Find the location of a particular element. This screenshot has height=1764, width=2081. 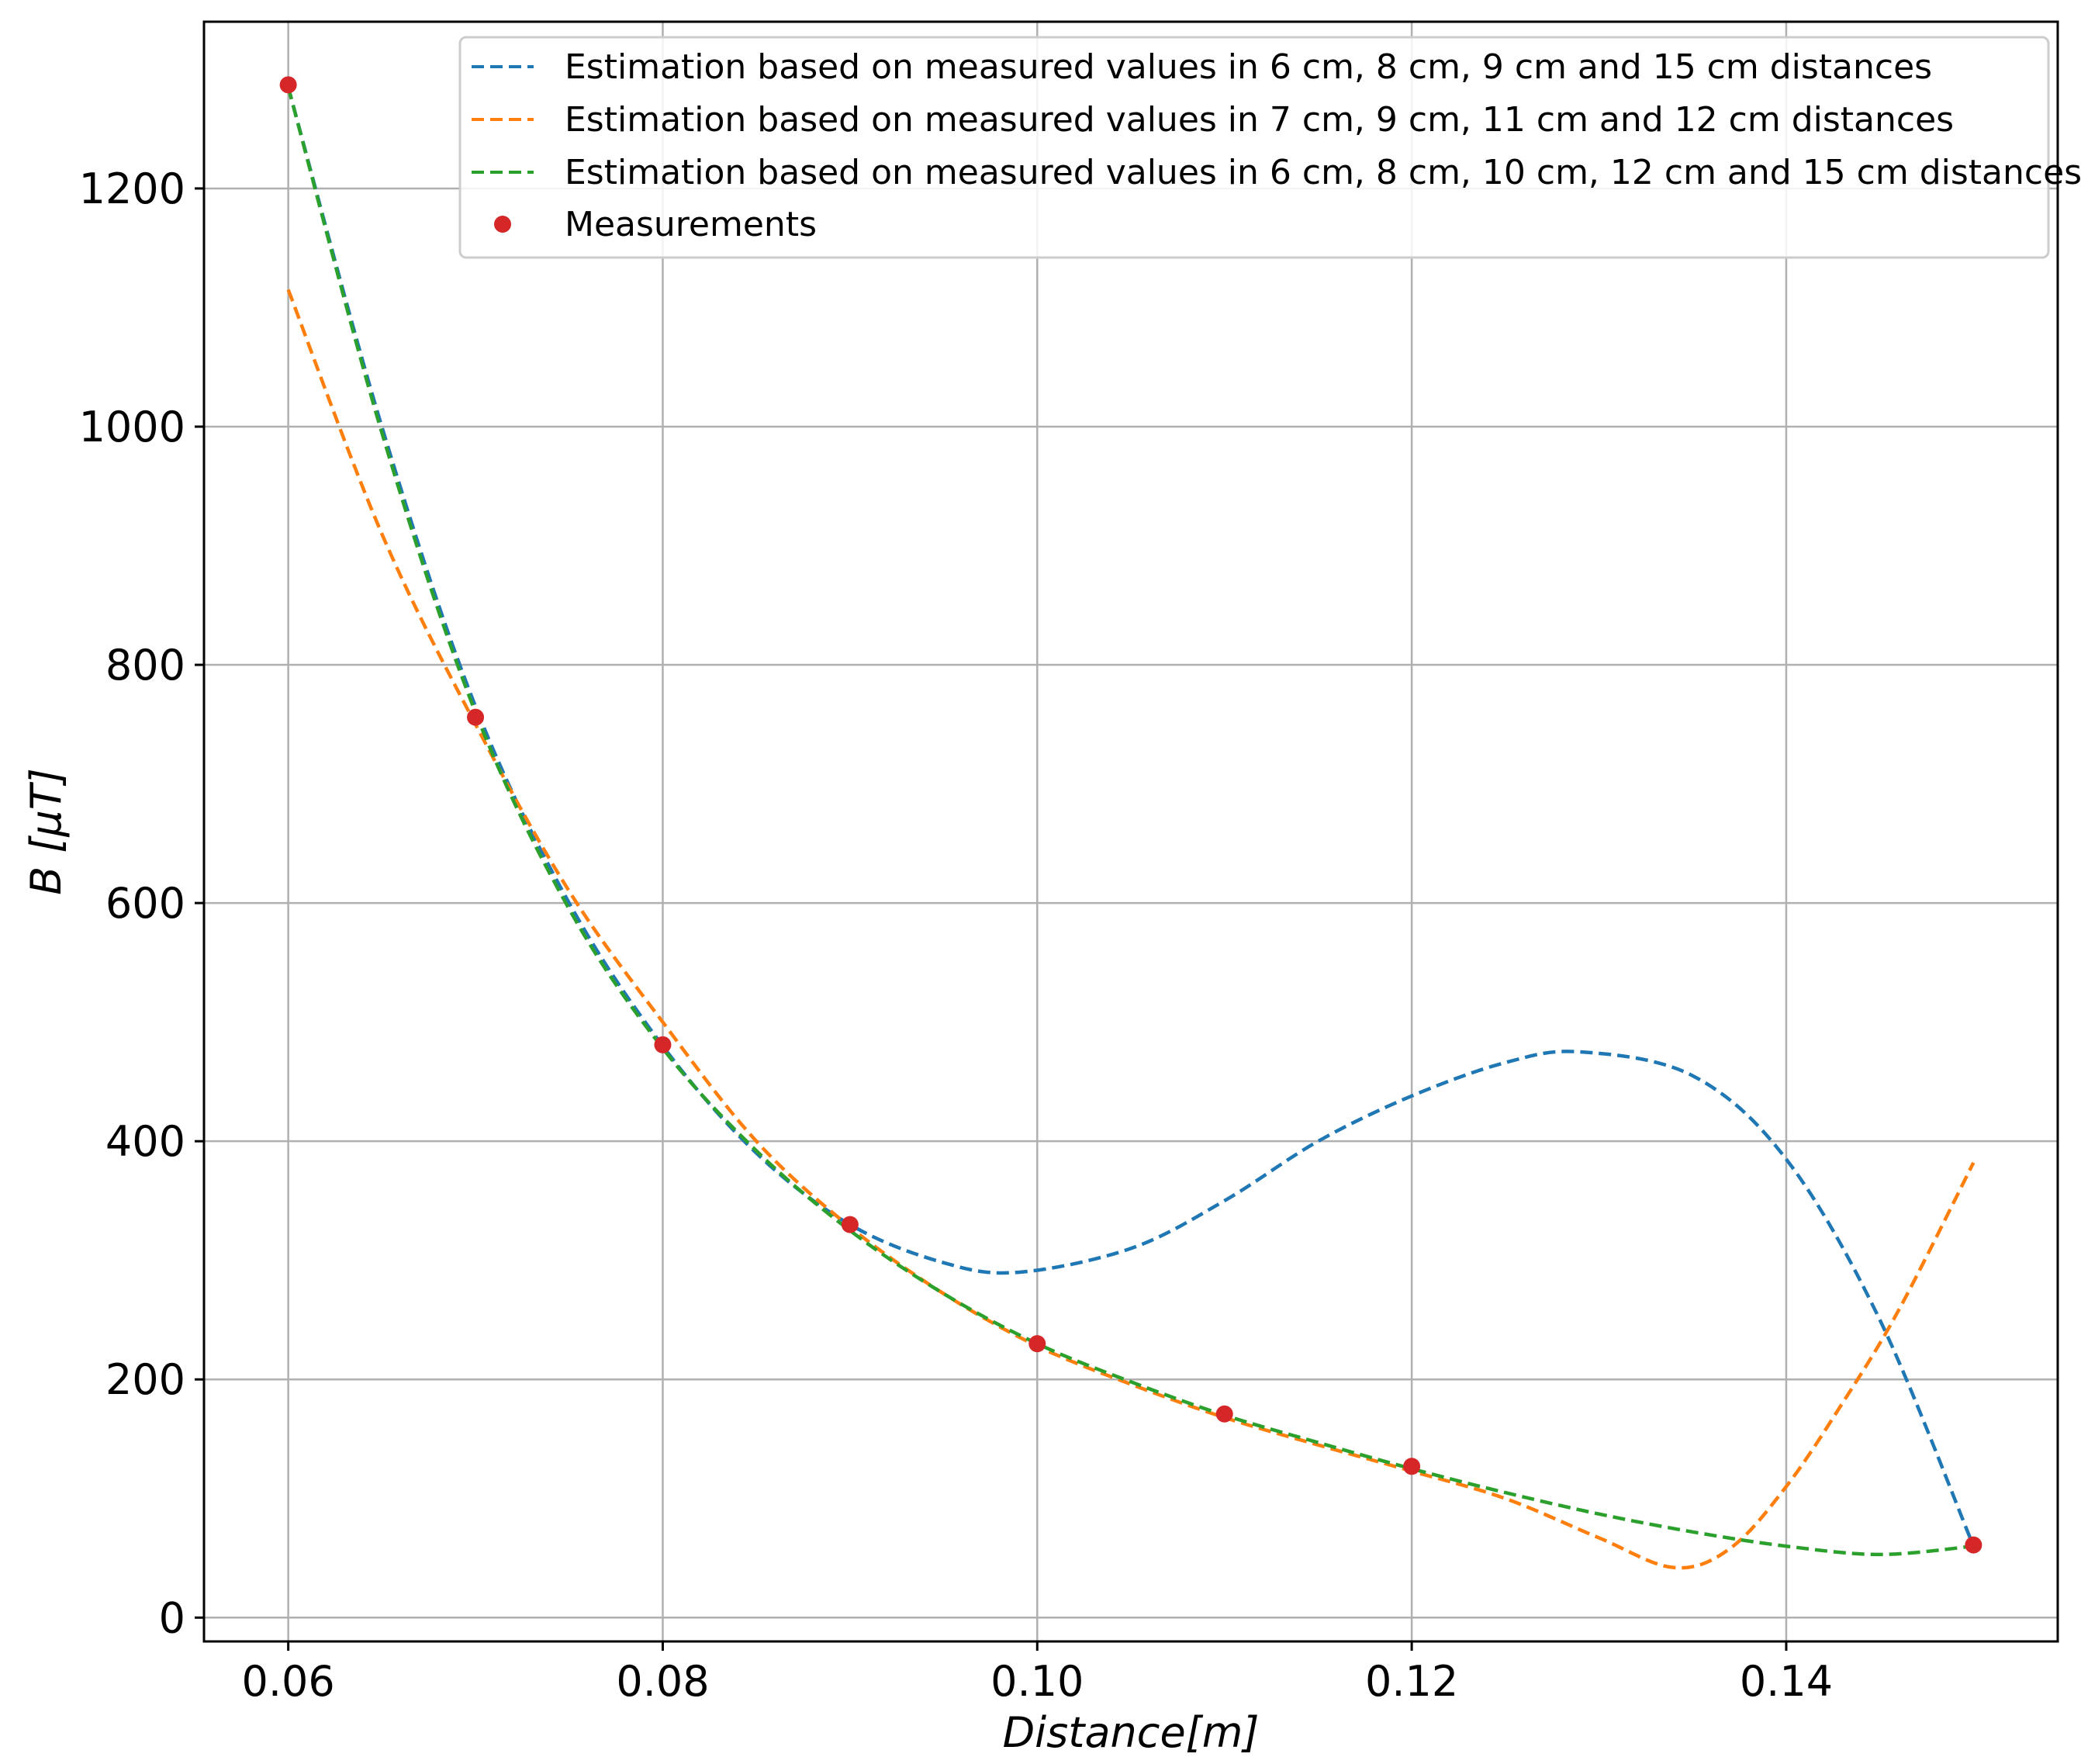

y-tick-label: 400 is located at coordinates (145, 1141).